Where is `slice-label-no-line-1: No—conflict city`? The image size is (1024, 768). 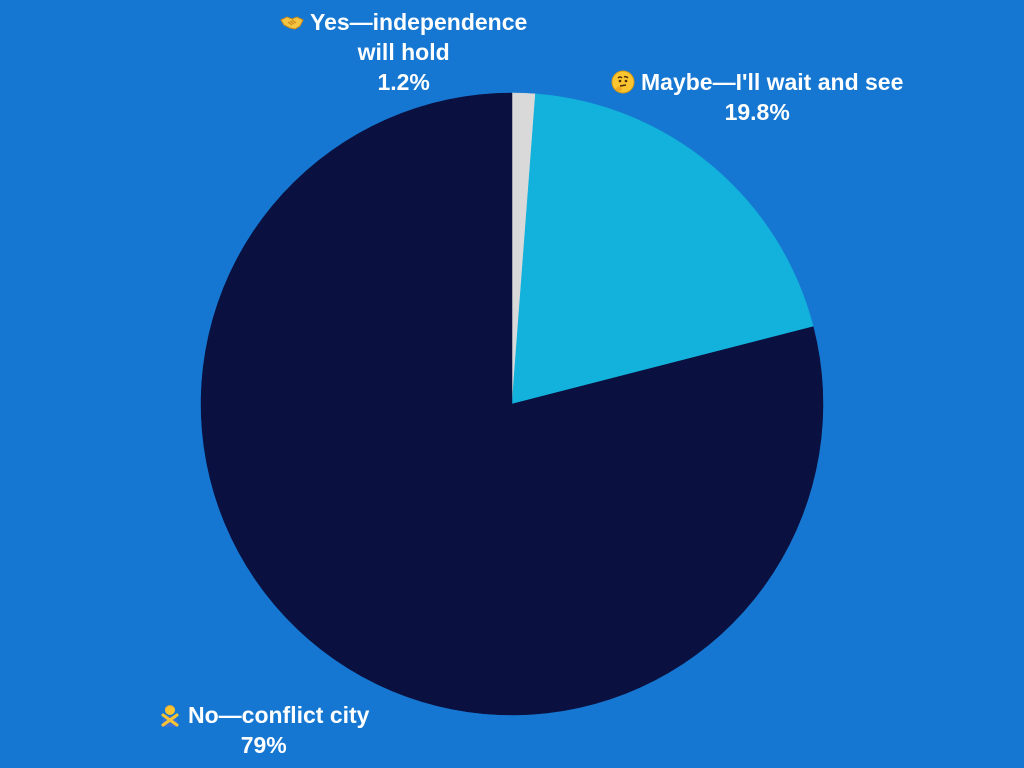
slice-label-no-line-1: No—conflict city is located at coordinates (263, 715).